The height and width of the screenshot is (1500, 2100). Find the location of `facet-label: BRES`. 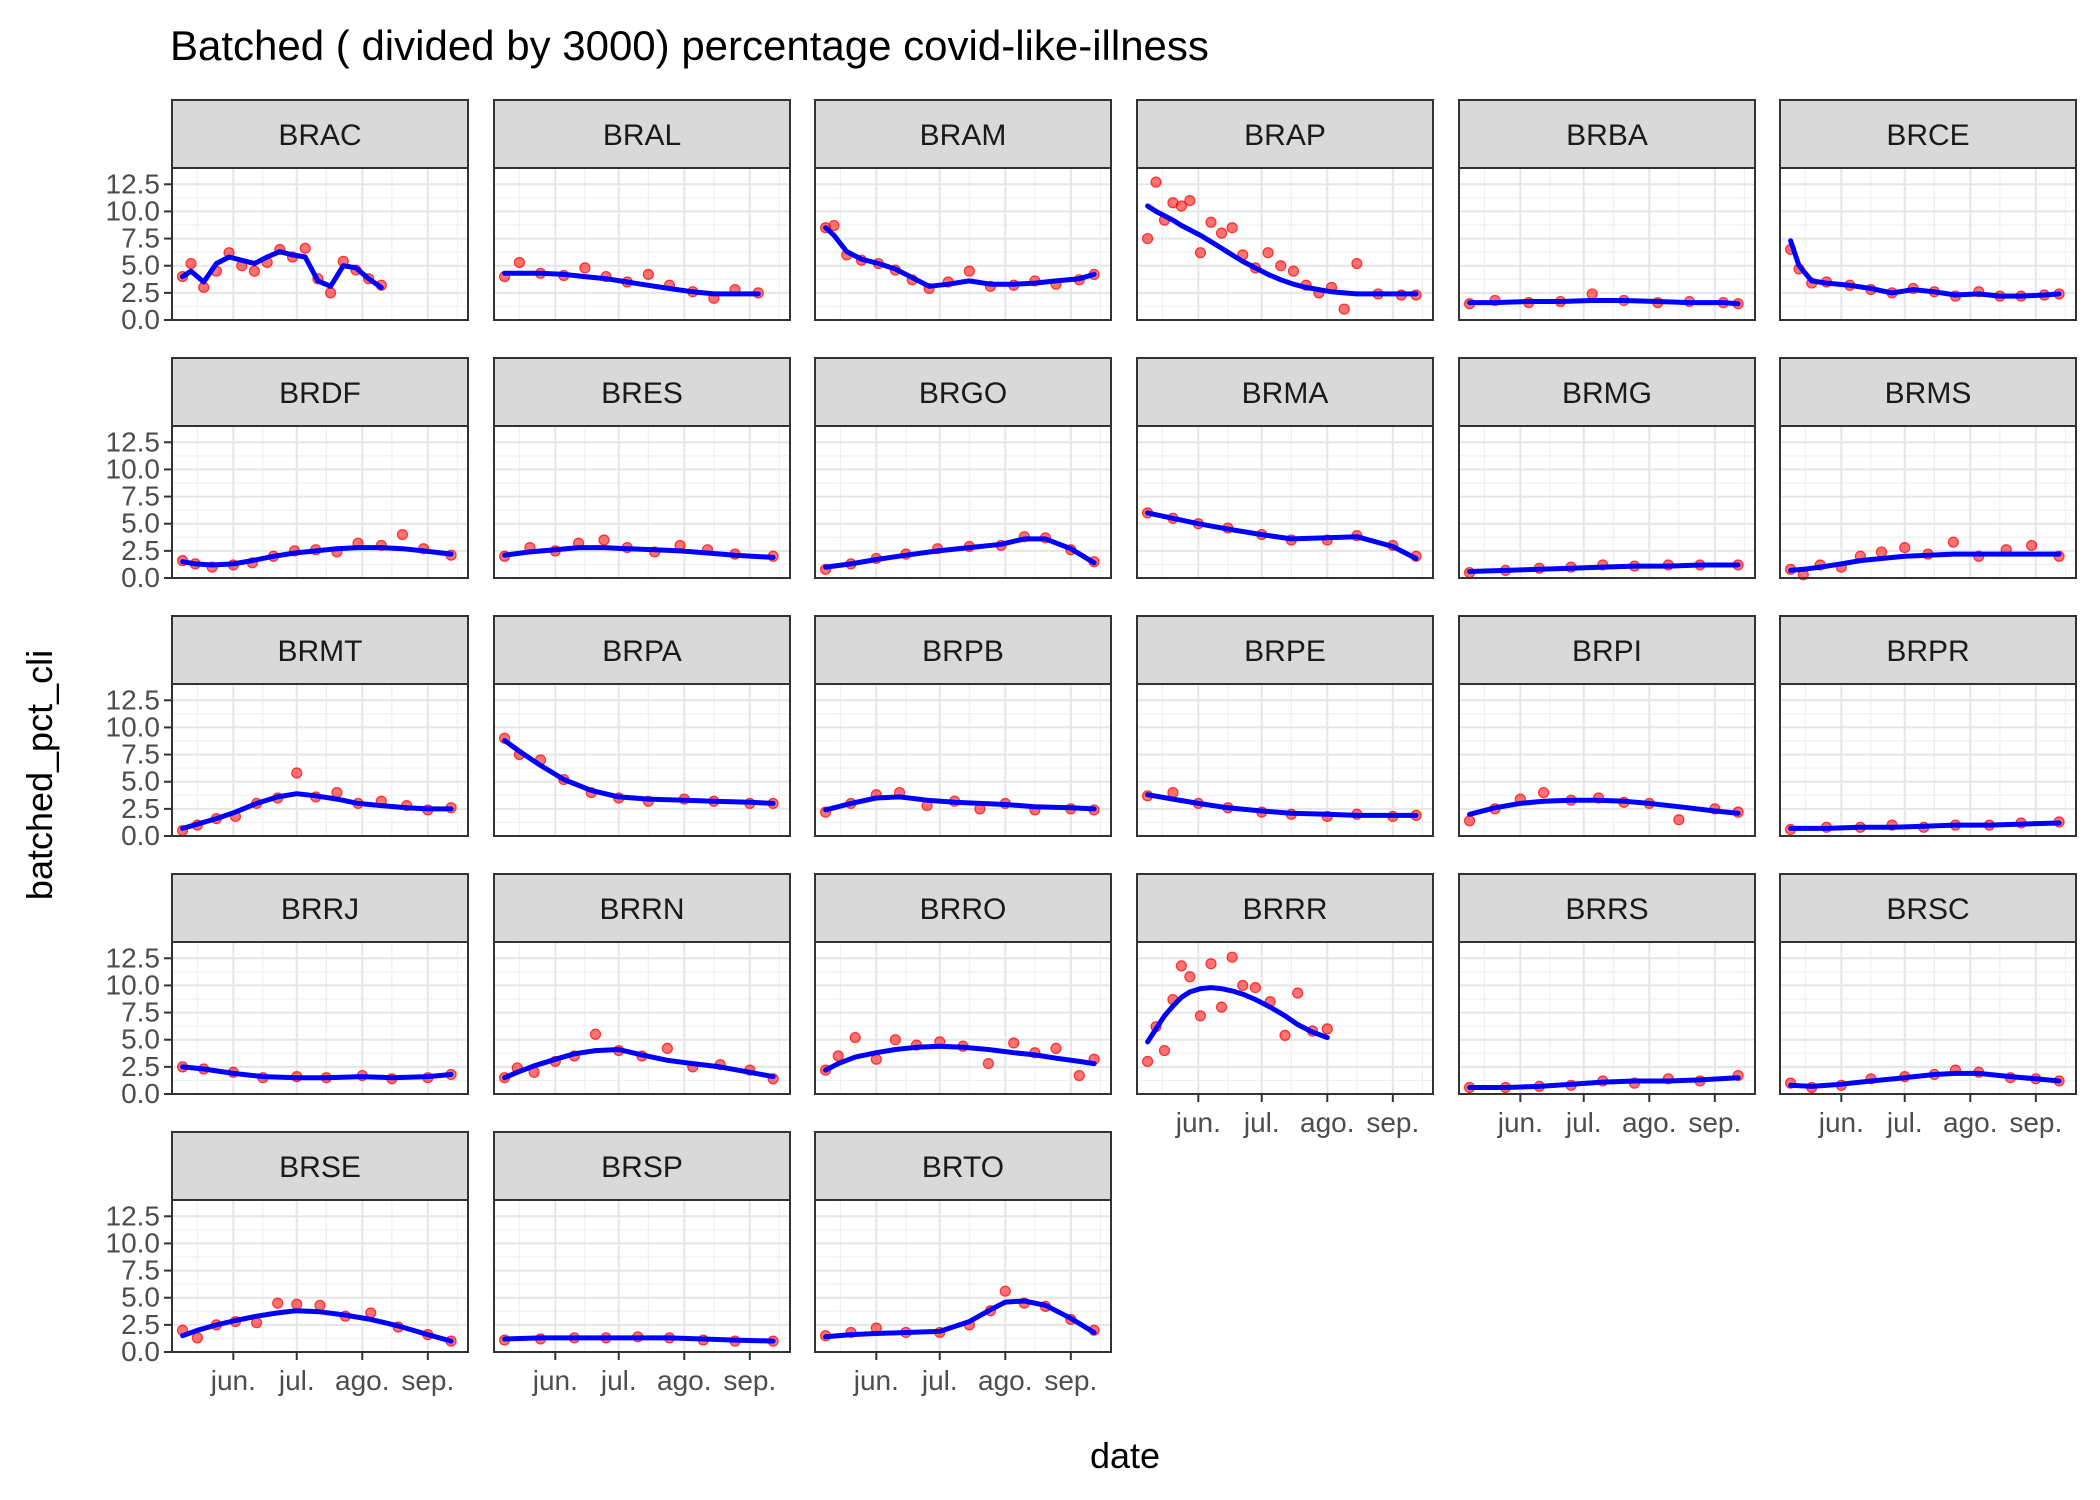

facet-label: BRES is located at coordinates (642, 393).